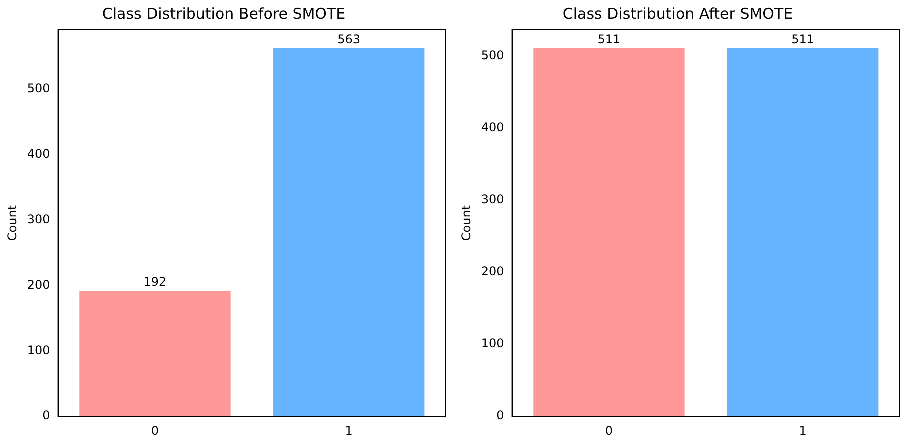  What do you see at coordinates (678, 13) in the screenshot?
I see `chart-title: Class Distribution After SMOTE` at bounding box center [678, 13].